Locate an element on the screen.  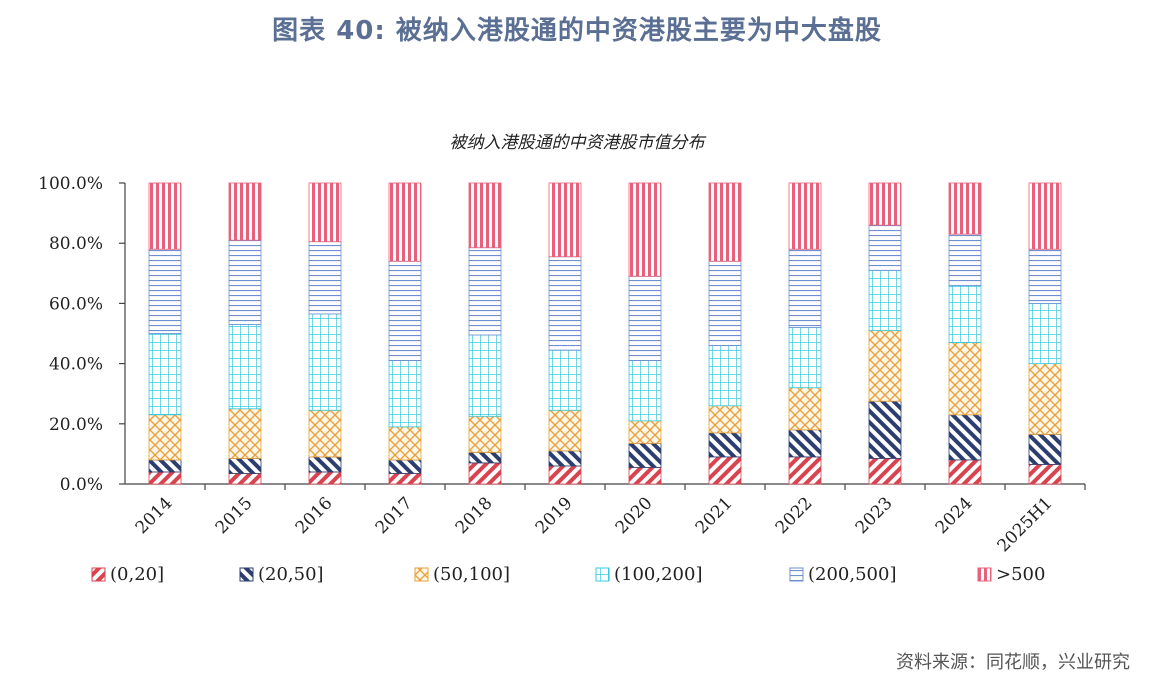
x-tick-label: 2019 is located at coordinates (554, 515).